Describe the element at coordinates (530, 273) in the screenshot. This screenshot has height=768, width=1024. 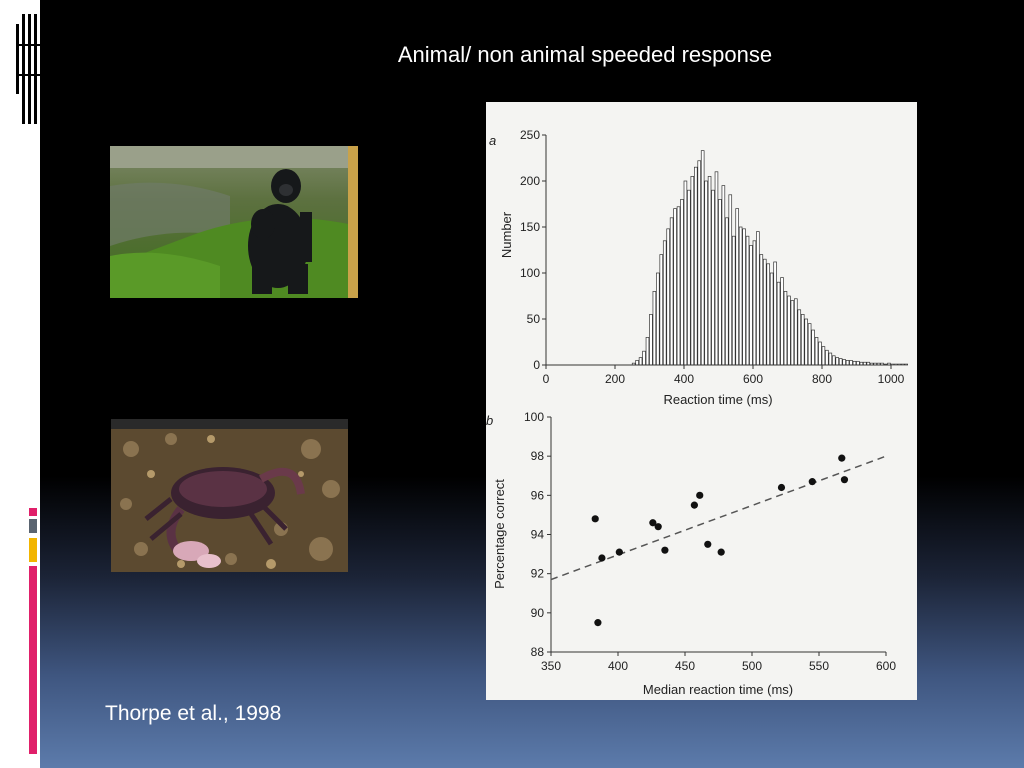
I see `hist-y-tick-label: 100` at that location.